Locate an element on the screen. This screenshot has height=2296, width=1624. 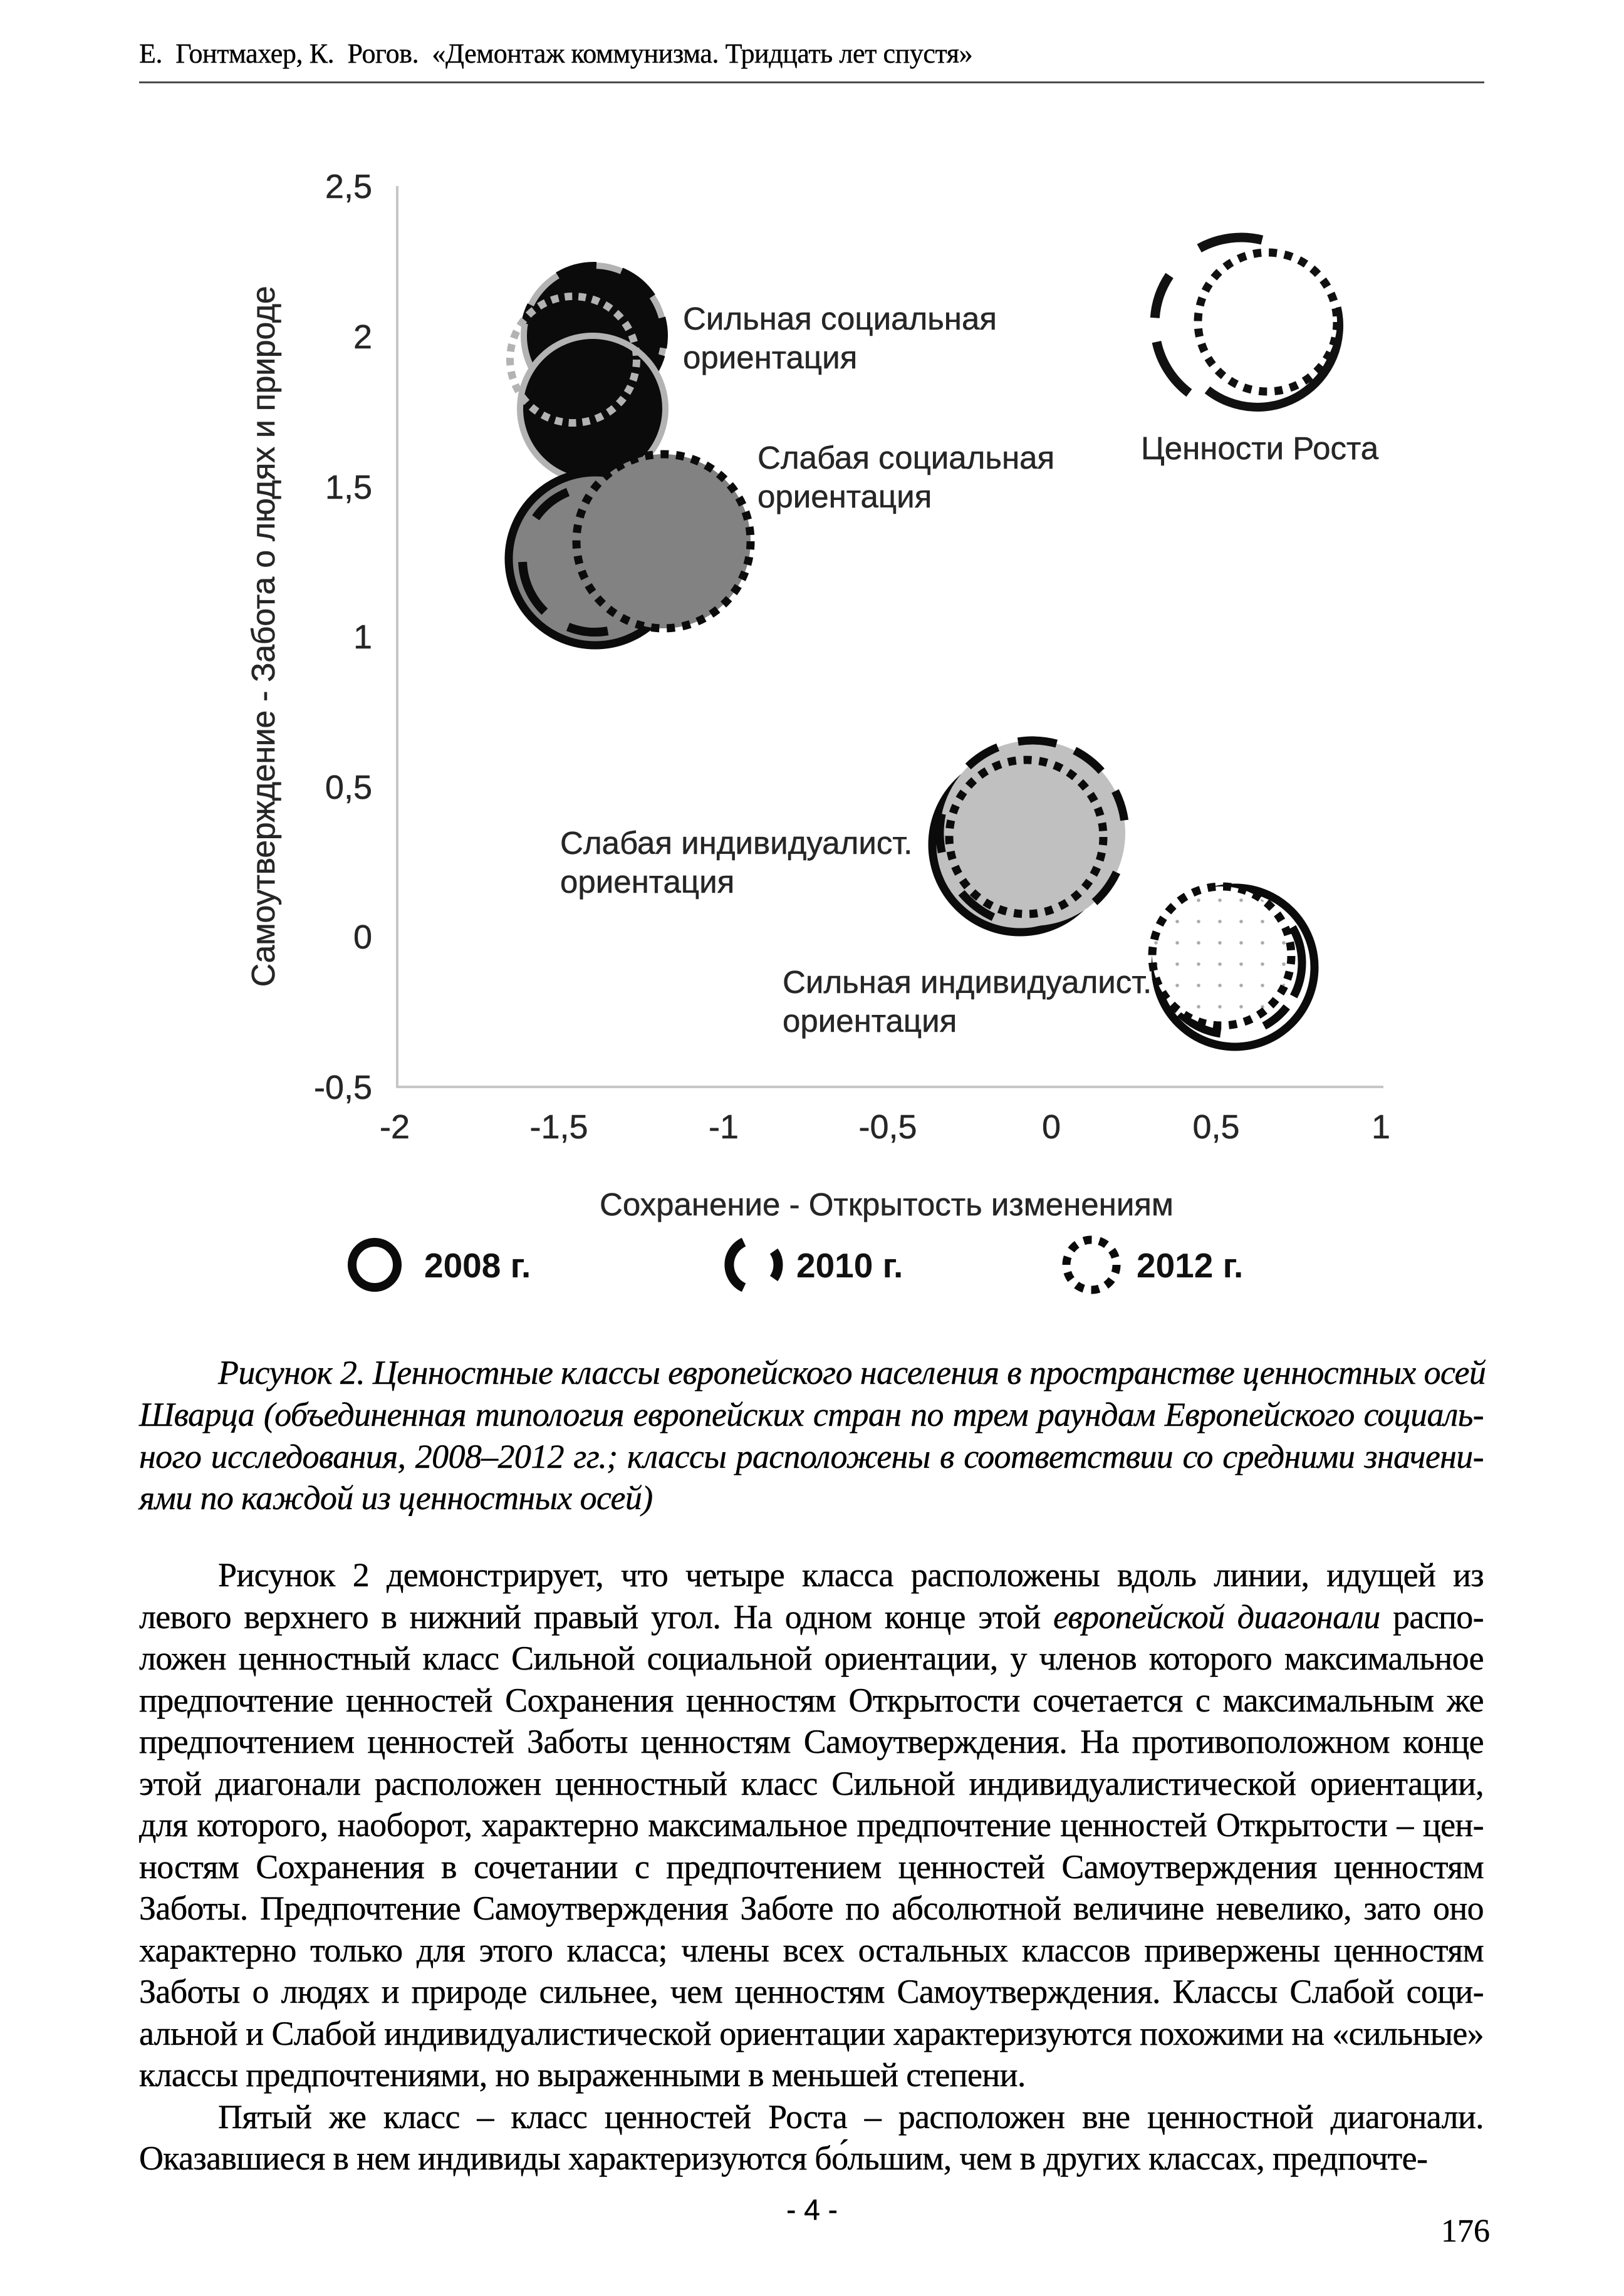
svg-text: Слабая социальная is located at coordinates (905, 458).